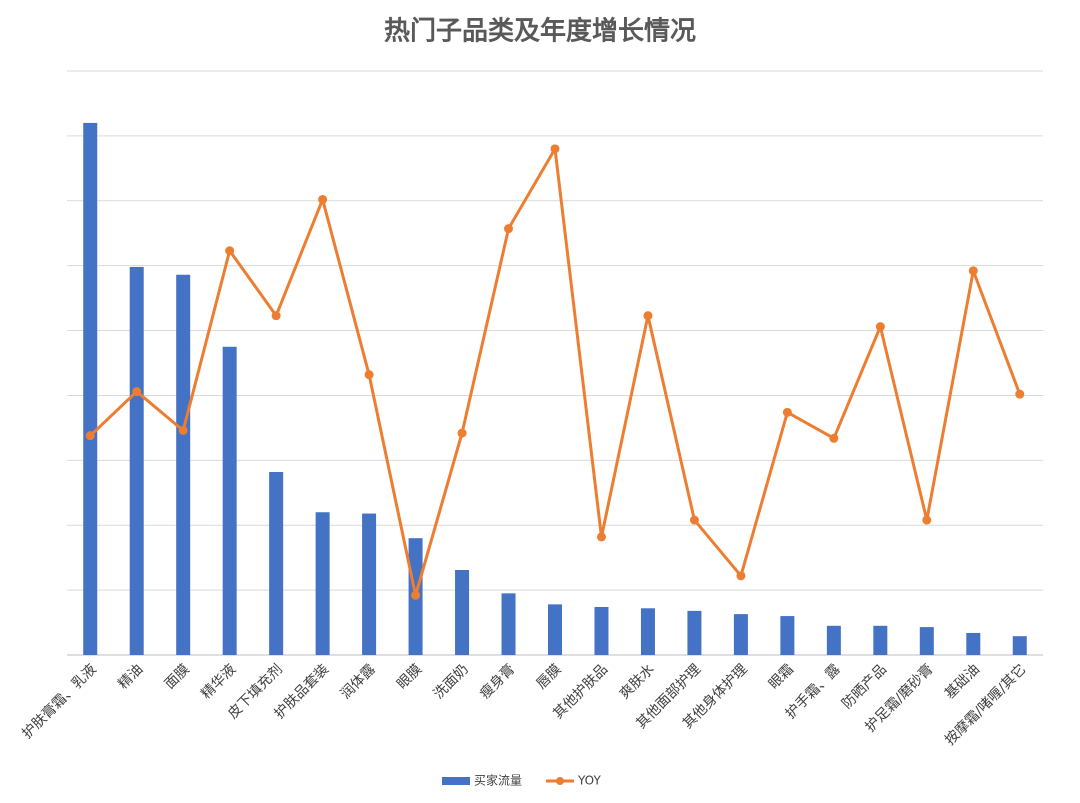 The height and width of the screenshot is (803, 1080). What do you see at coordinates (589, 781) in the screenshot?
I see `legend-label: YOY` at bounding box center [589, 781].